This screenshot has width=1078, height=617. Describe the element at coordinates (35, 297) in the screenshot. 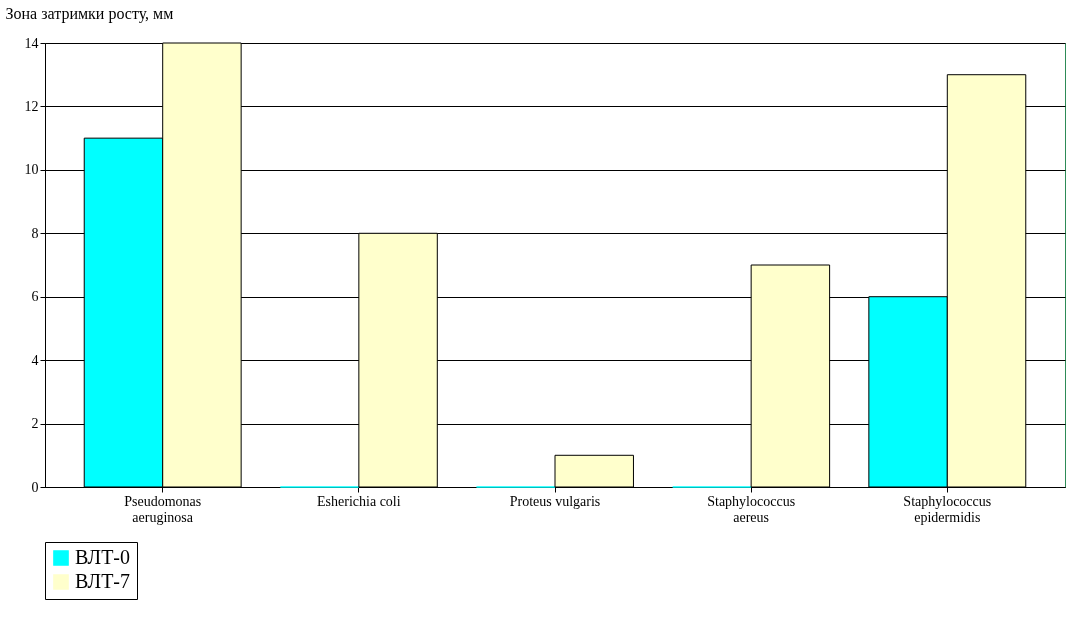

I see `y-tick-label: 6` at that location.